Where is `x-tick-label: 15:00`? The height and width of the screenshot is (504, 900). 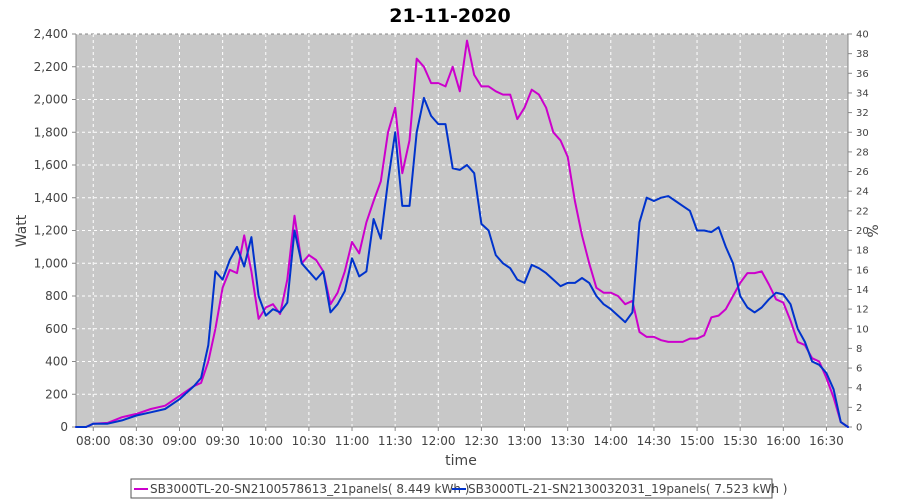 x-tick-label: 15:00 is located at coordinates (697, 441).